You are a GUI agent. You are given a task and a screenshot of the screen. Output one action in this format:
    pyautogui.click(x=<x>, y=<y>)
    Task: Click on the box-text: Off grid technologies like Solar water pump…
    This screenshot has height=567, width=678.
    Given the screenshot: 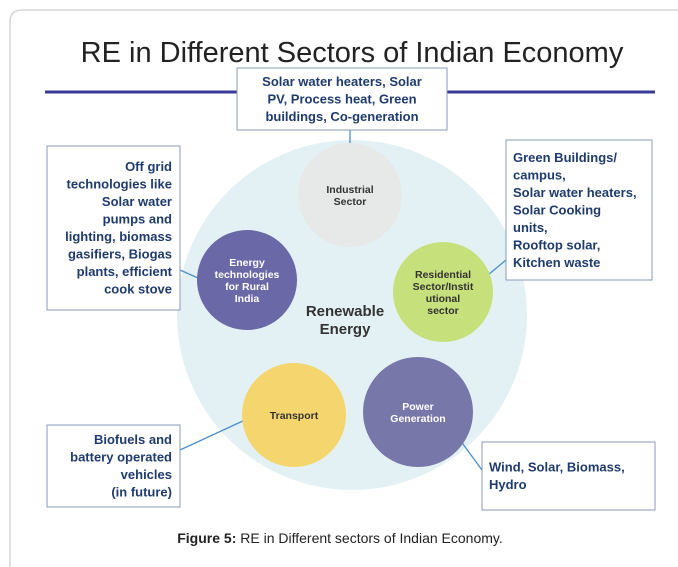 What is the action you would take?
    pyautogui.click(x=119, y=228)
    